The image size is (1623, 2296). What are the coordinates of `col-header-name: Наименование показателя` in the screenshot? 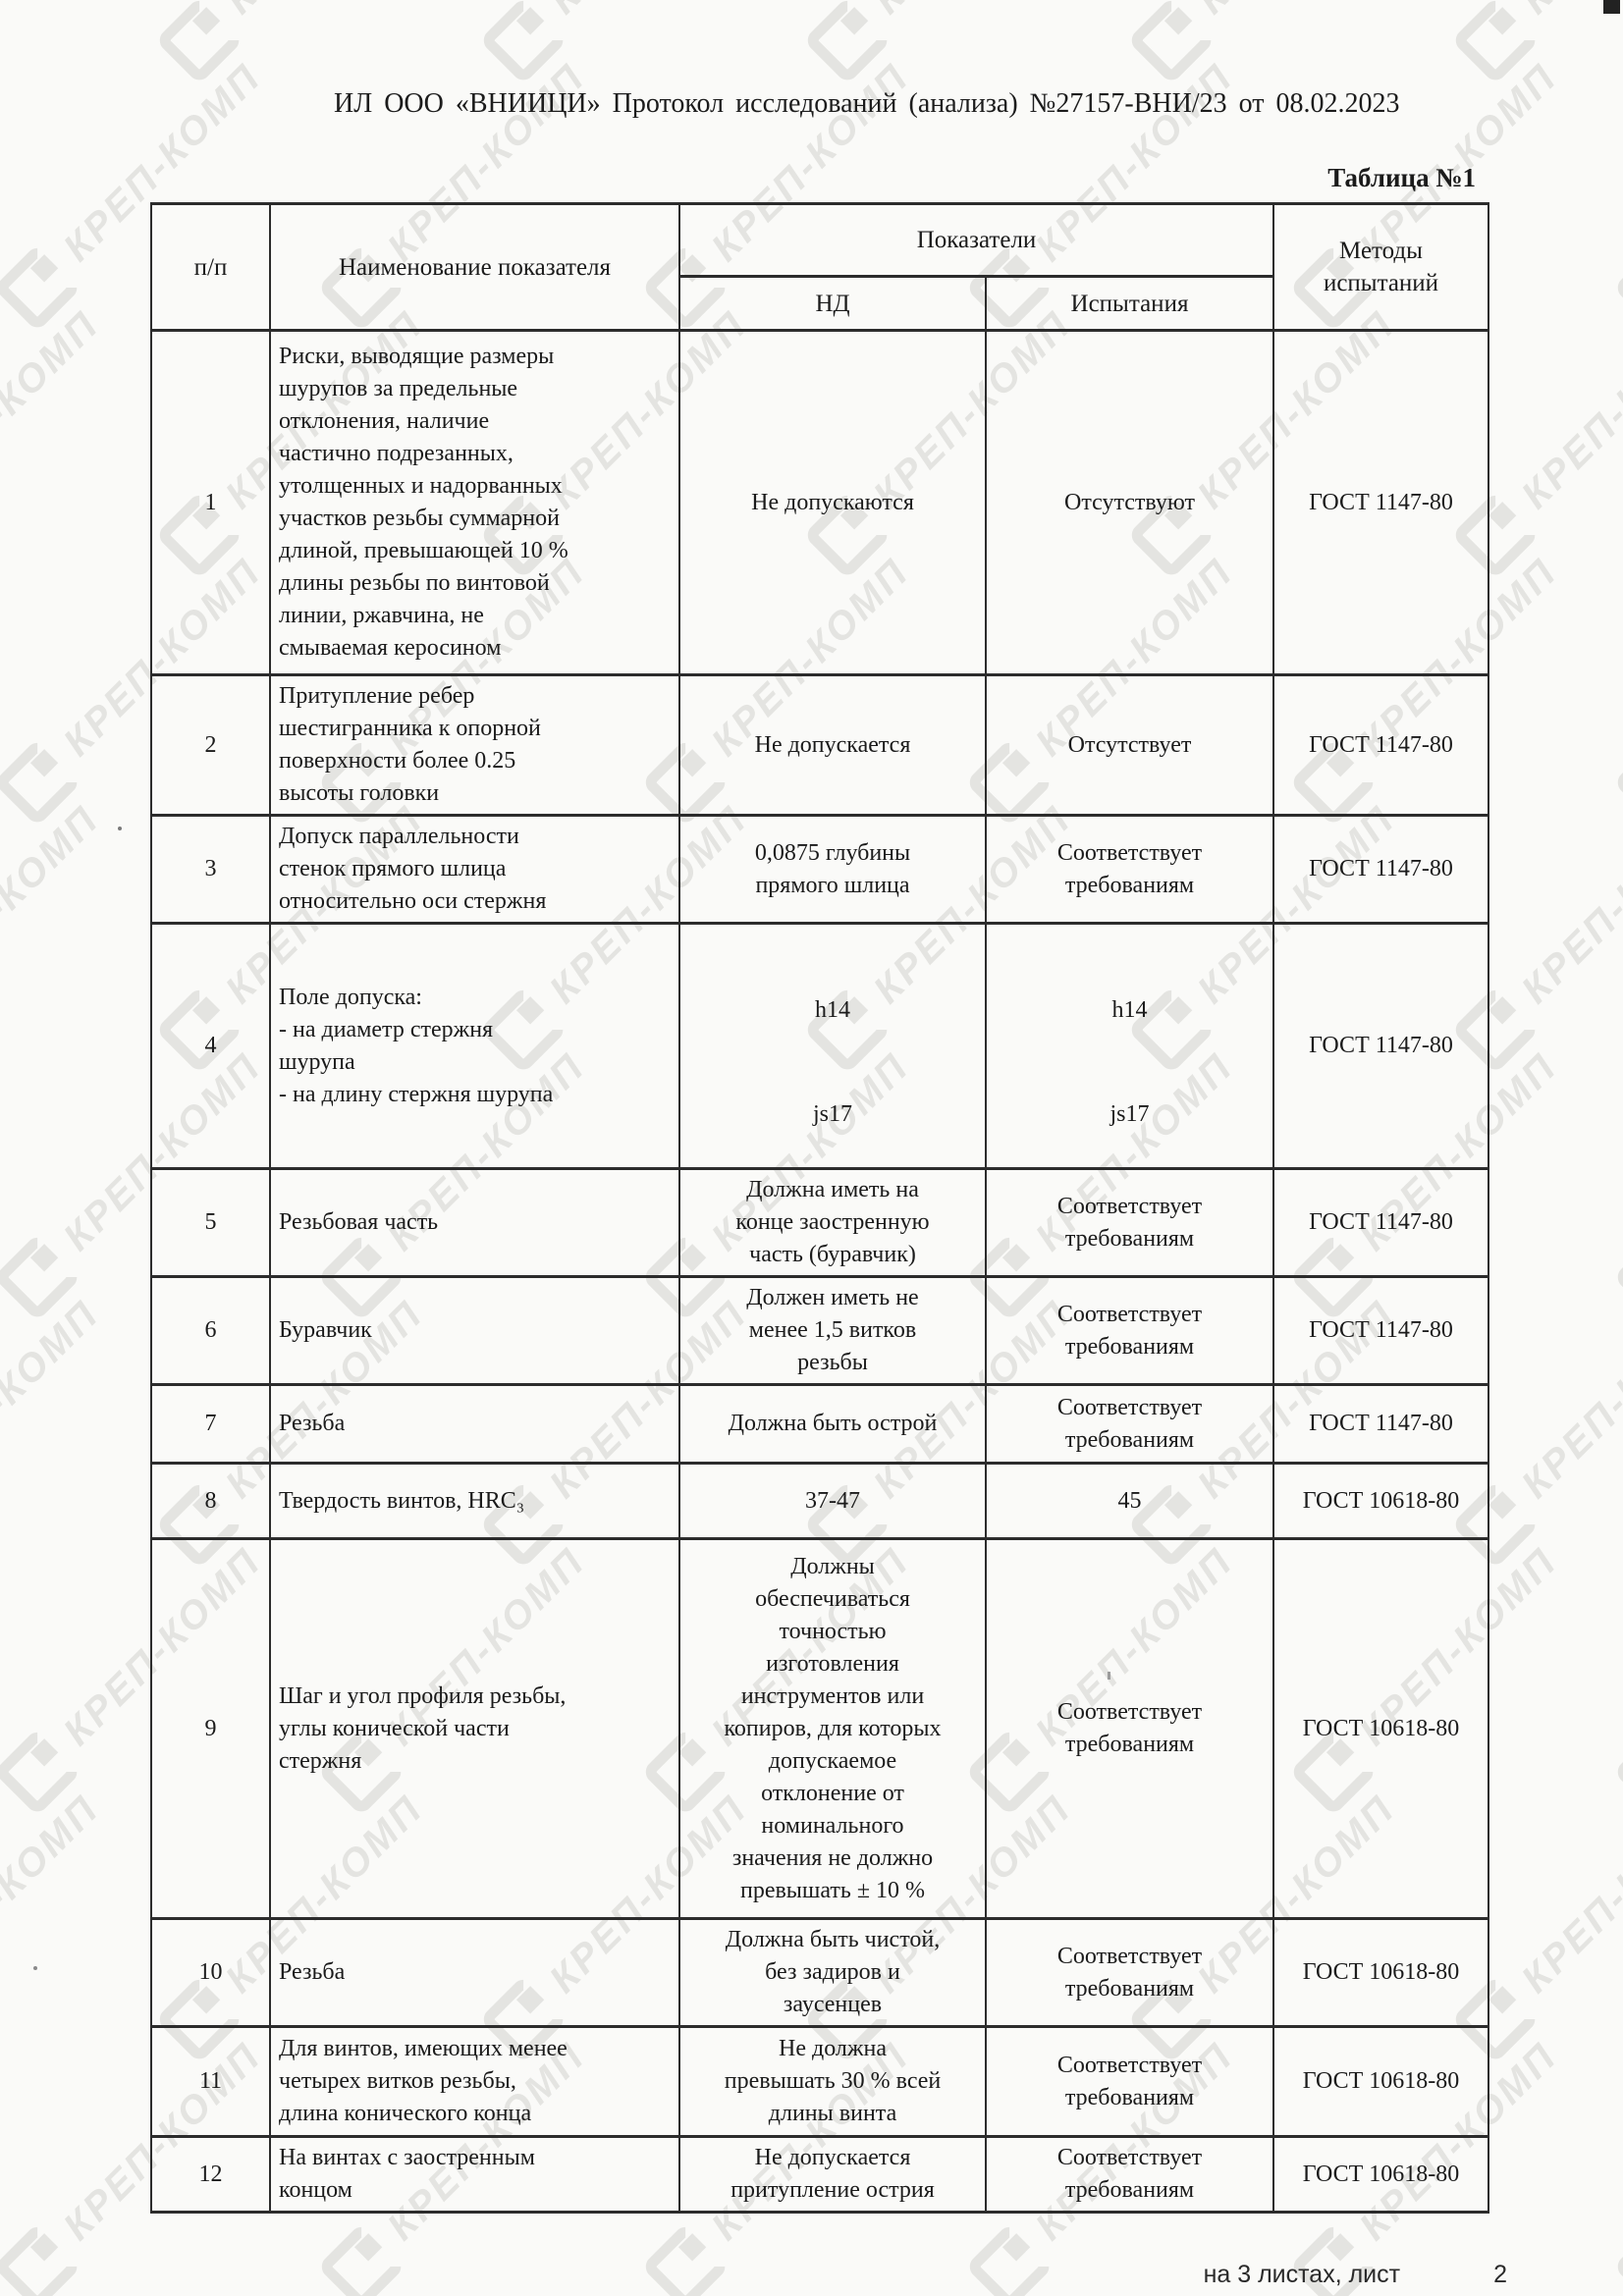 It's located at (474, 267).